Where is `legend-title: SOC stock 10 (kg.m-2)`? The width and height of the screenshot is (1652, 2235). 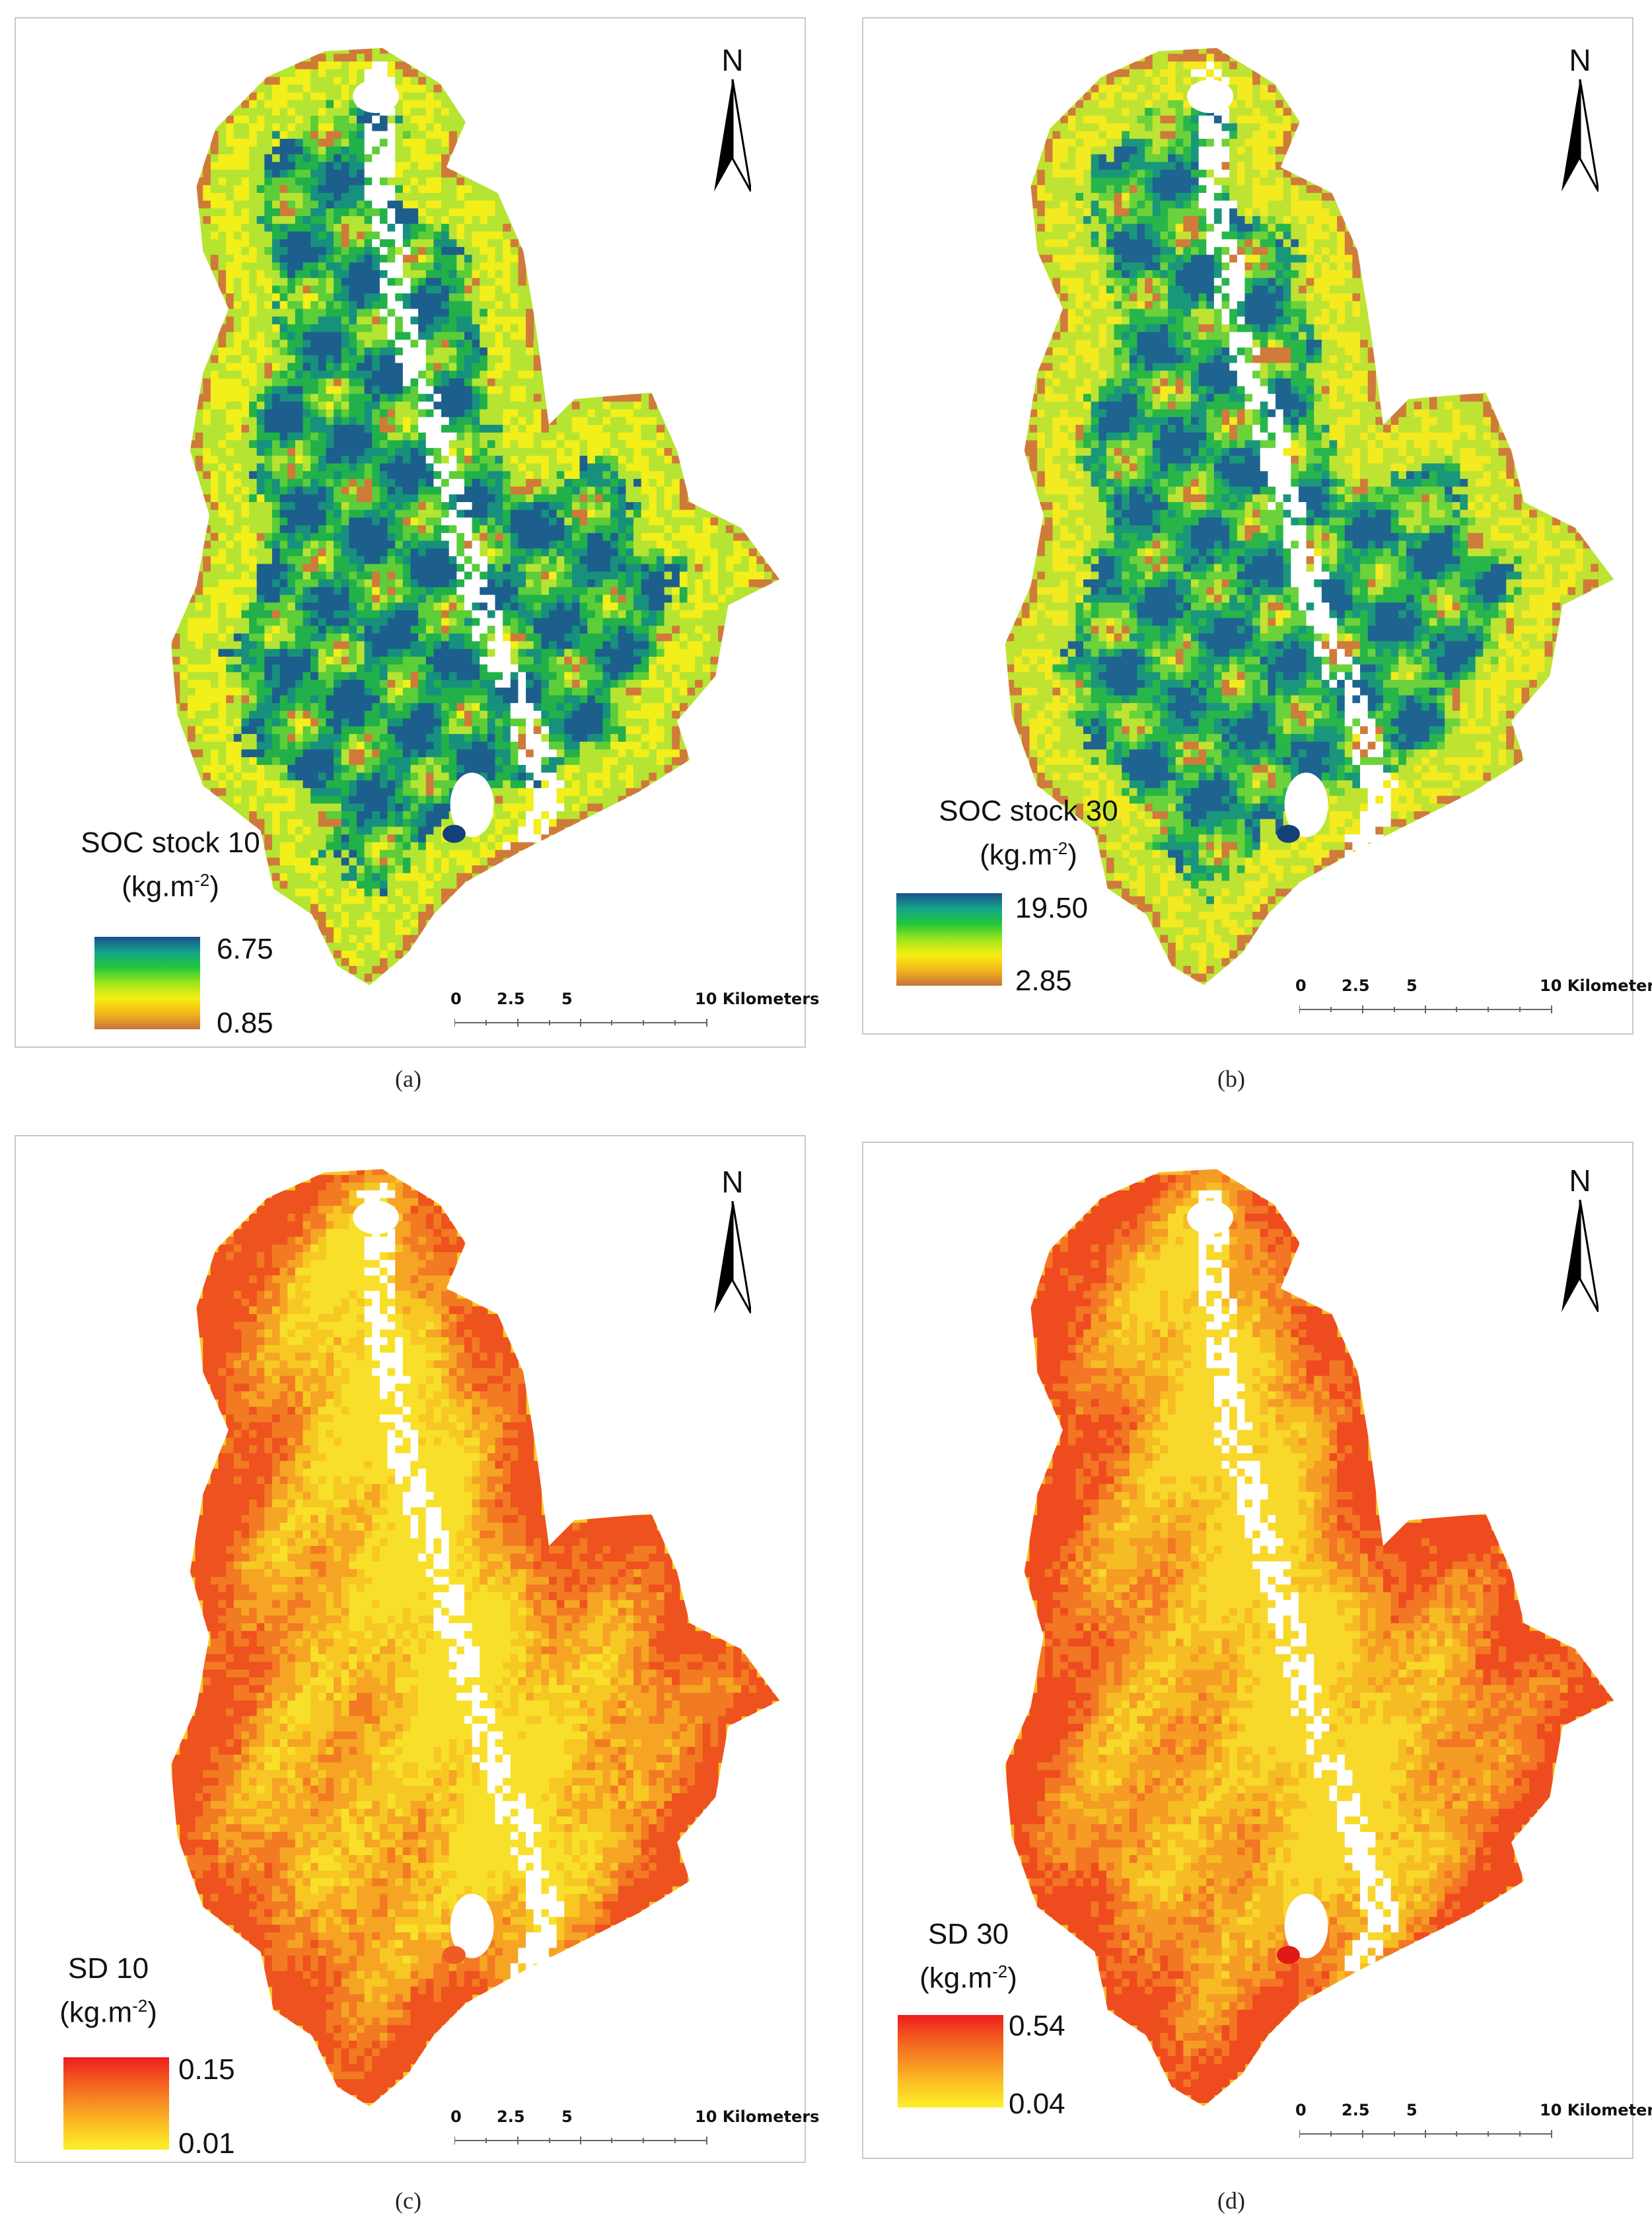 legend-title: SOC stock 10 (kg.m-2) is located at coordinates (171, 865).